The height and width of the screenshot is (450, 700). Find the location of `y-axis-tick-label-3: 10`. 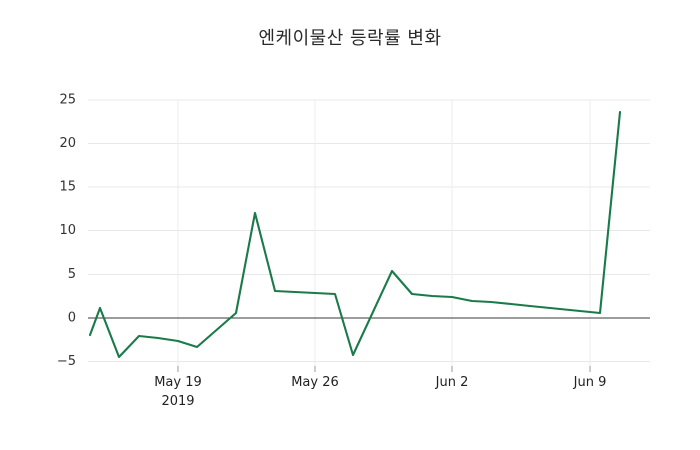

y-axis-tick-label-3: 10 is located at coordinates (67, 230).